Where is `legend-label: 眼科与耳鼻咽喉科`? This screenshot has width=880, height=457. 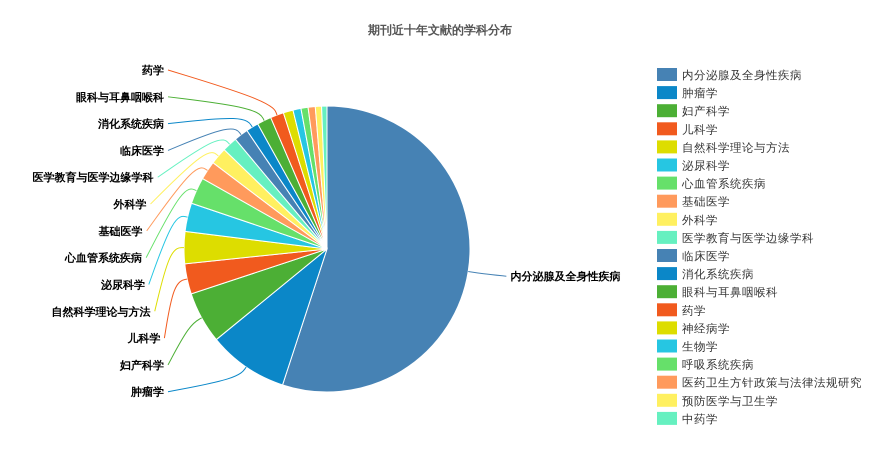 legend-label: 眼科与耳鼻咽喉科 is located at coordinates (730, 292).